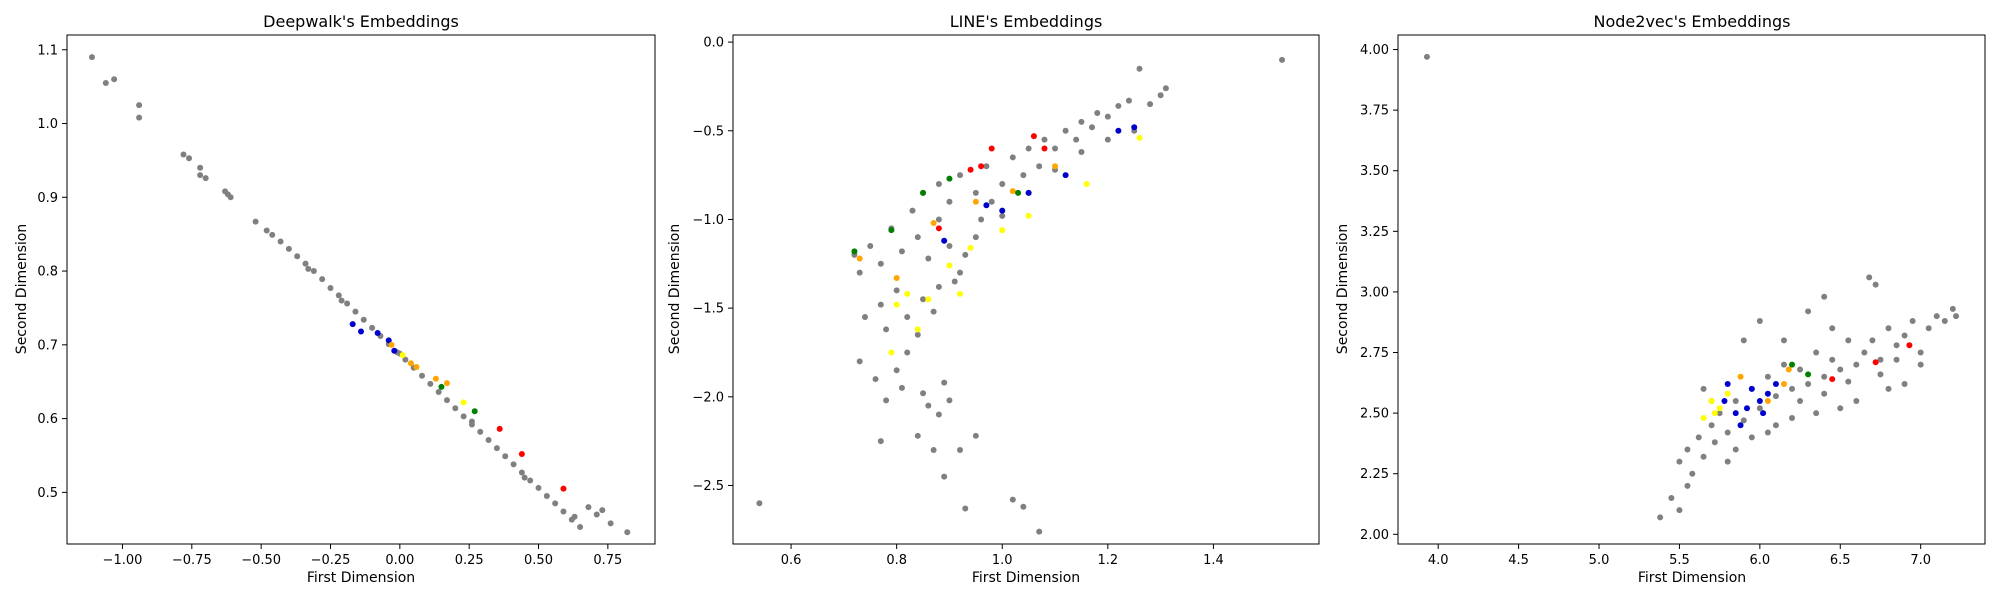  I want to click on y-tick-label: 4.00, so click(1374, 50).